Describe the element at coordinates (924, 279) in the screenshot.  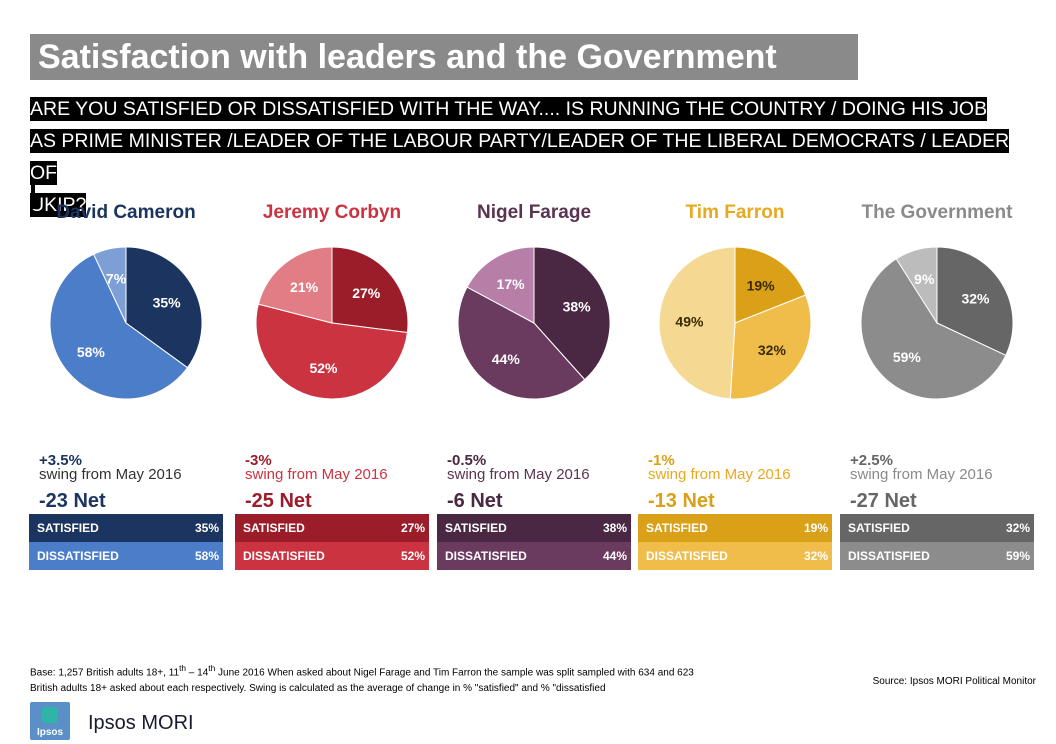
I see `pie-label-dont-know: 9%` at that location.